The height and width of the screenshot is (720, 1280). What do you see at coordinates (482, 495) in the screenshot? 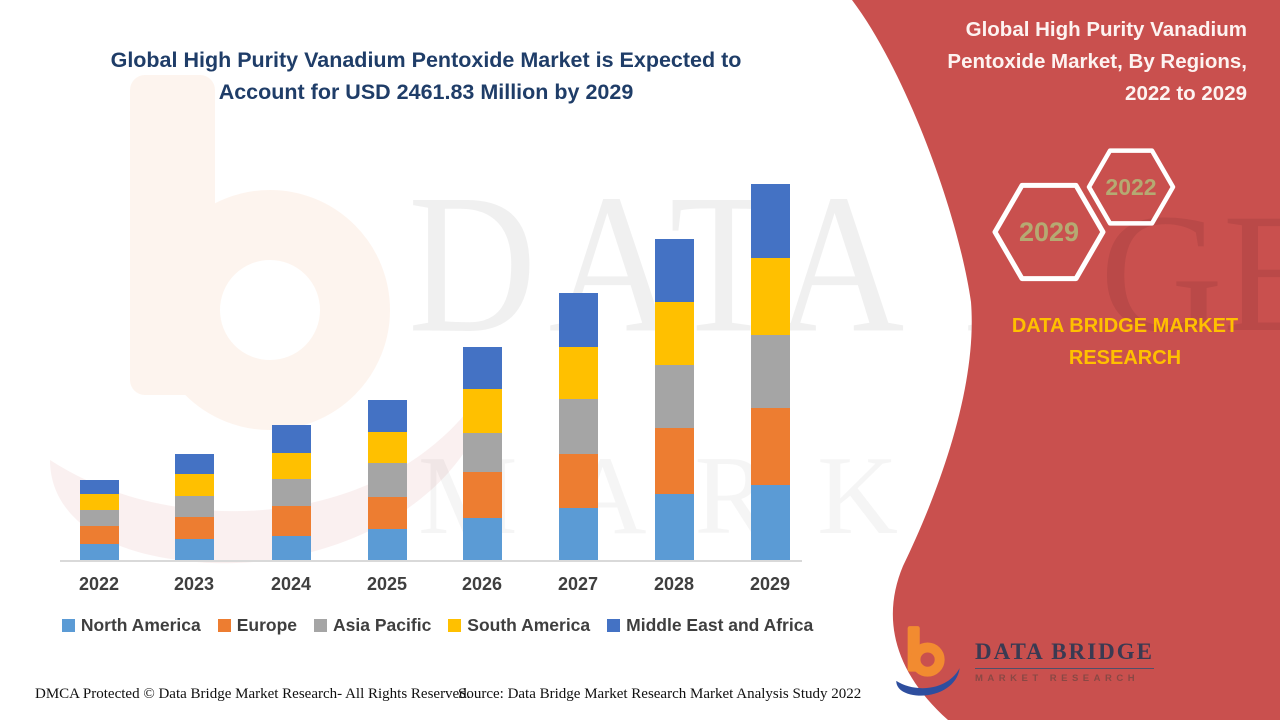
I see `bar-2026-europe` at bounding box center [482, 495].